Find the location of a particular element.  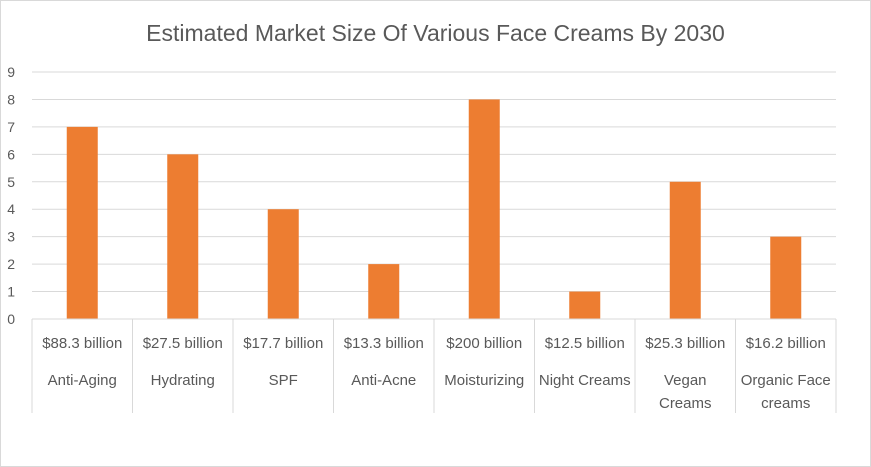

x-tick-label-name: Organic Face creams is located at coordinates (786, 392).